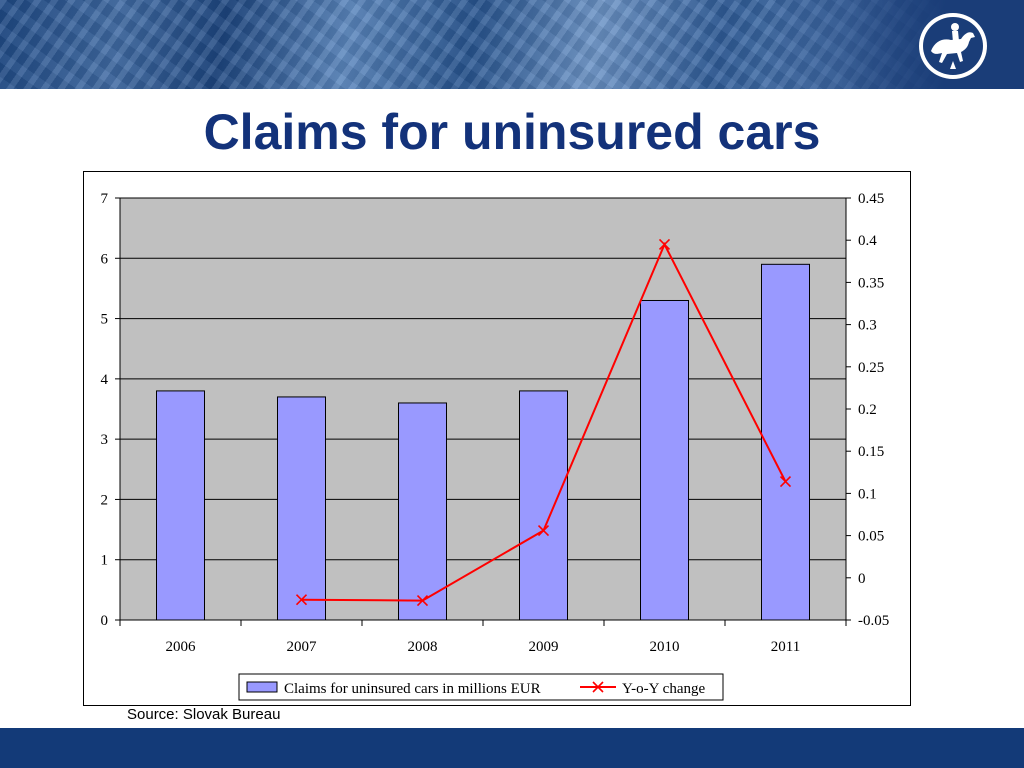 This screenshot has height=768, width=1024. I want to click on x-tick-label: 2008, so click(423, 647).